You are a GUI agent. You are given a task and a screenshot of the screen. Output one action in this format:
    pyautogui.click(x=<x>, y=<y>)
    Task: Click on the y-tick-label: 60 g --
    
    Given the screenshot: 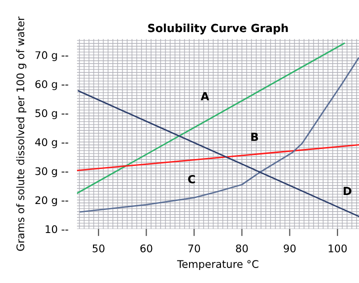 What is the action you would take?
    pyautogui.click(x=51, y=85)
    